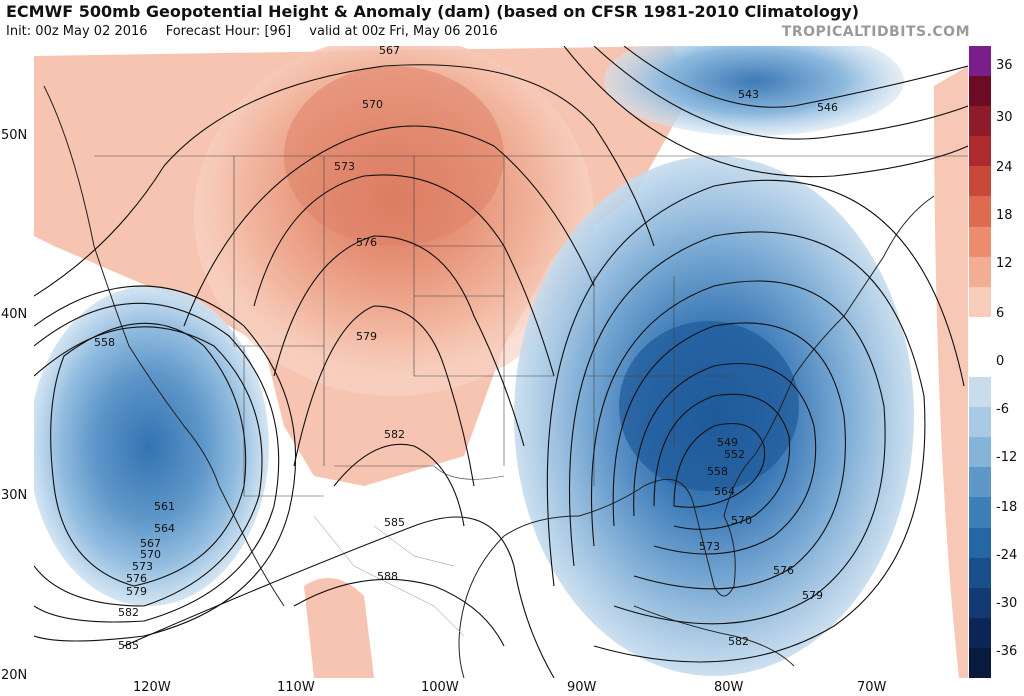 The height and width of the screenshot is (696, 1024). I want to click on contour-label: 546, so click(827, 107).